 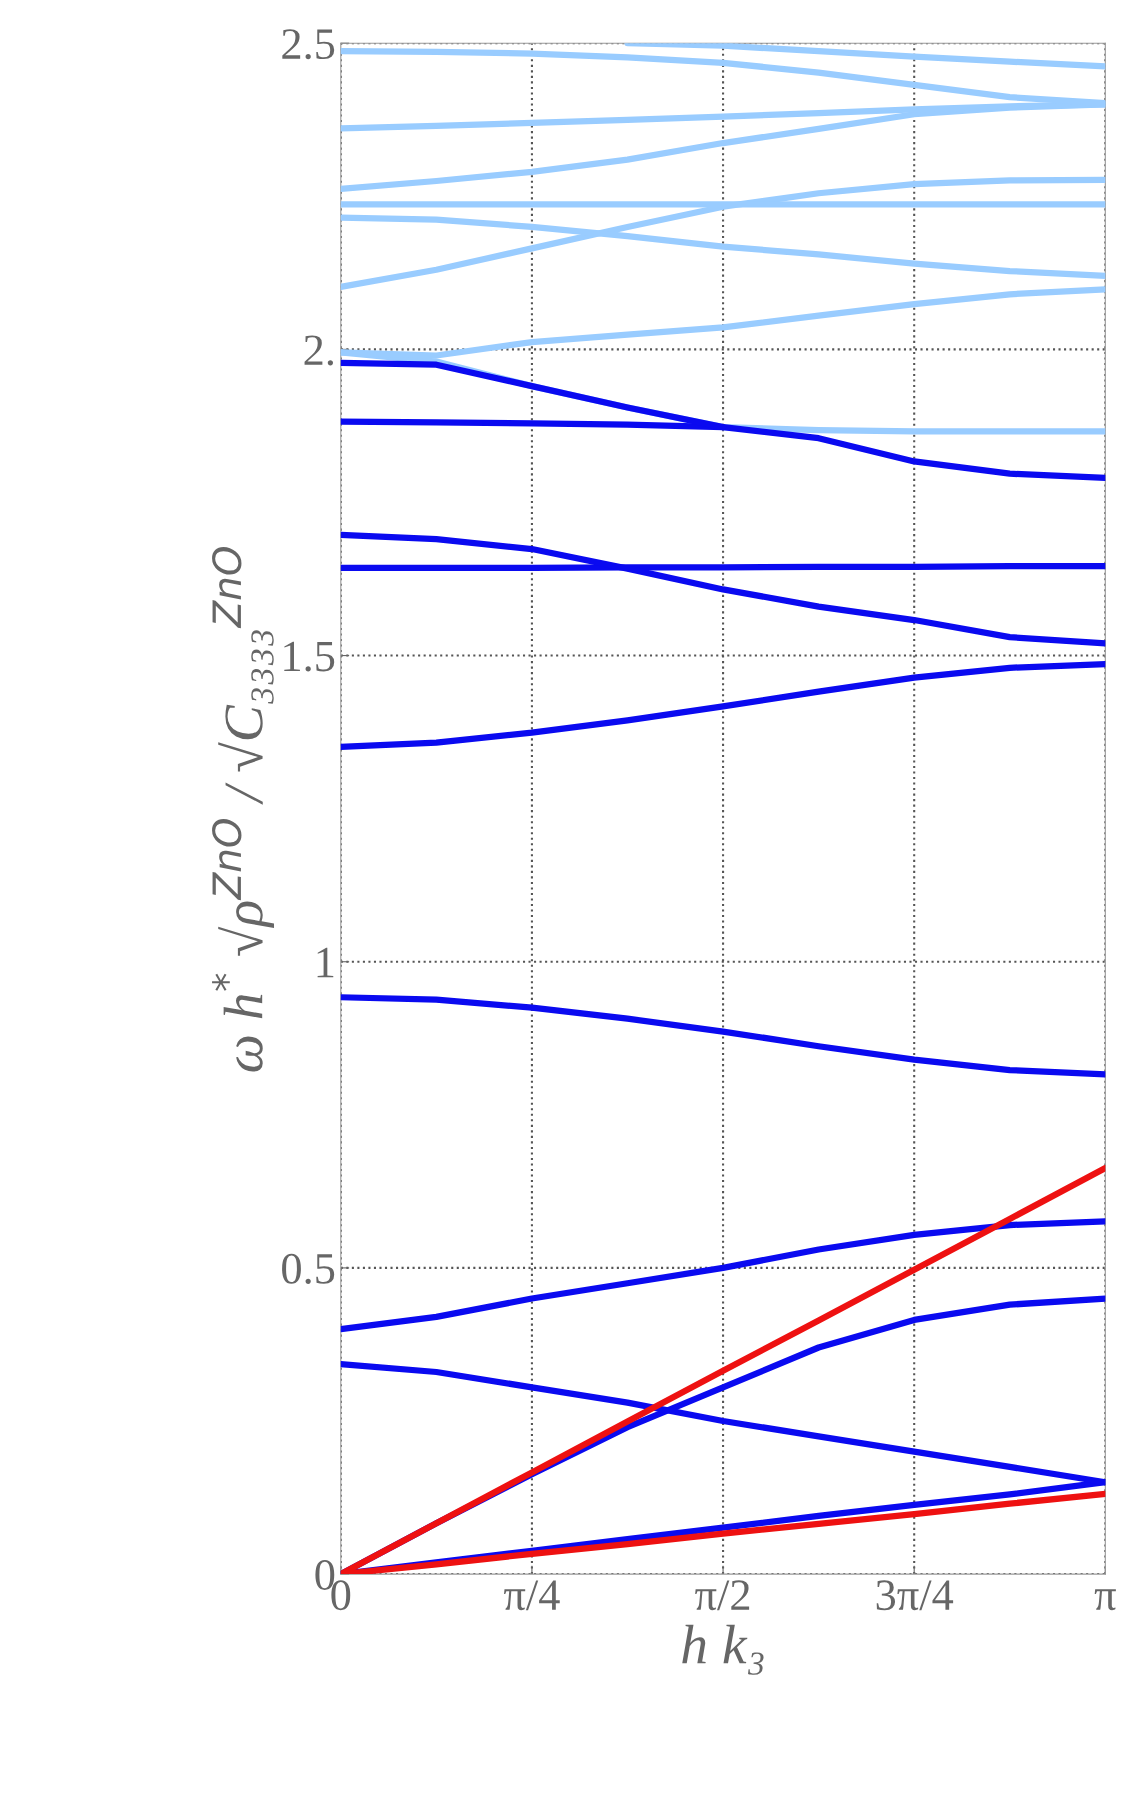 What do you see at coordinates (319, 350) in the screenshot?
I see `y-tick-label: 2.` at bounding box center [319, 350].